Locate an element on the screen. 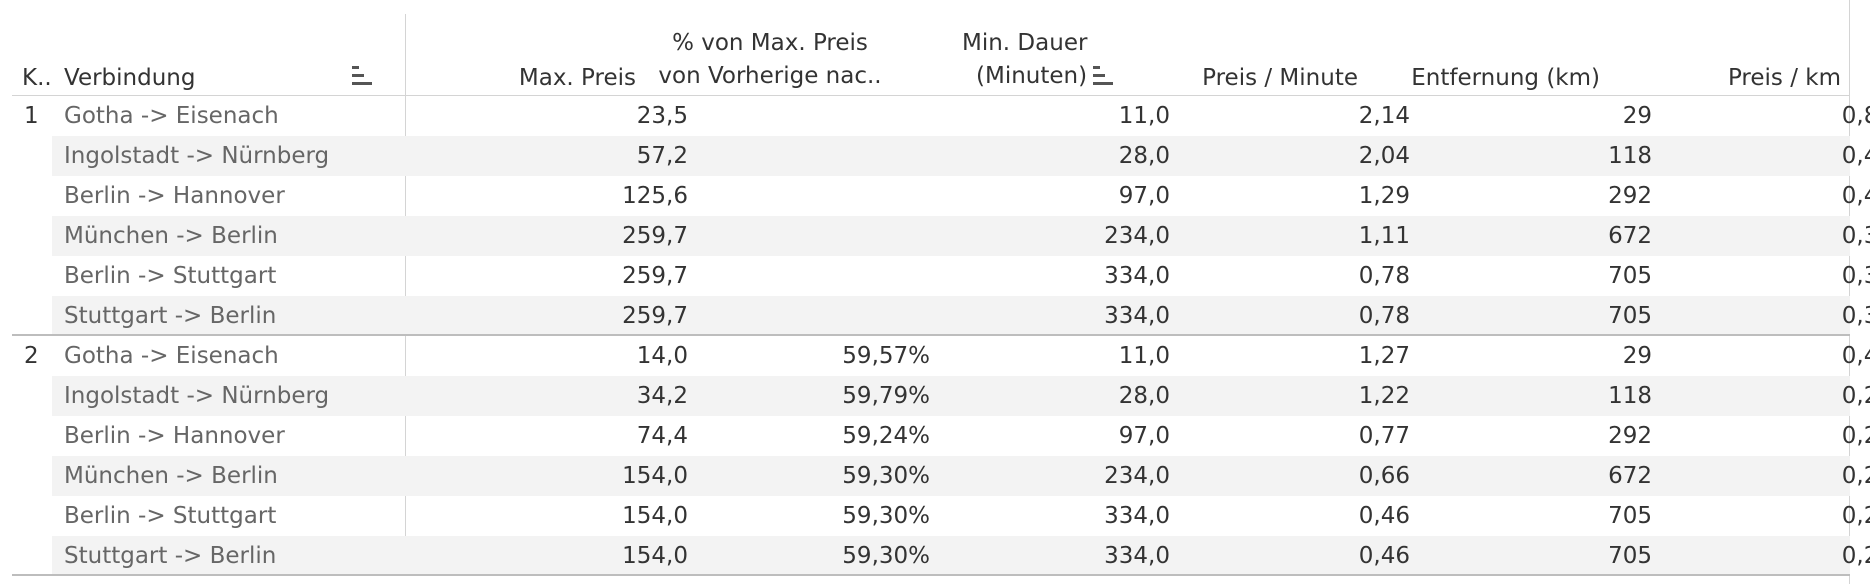 The image size is (1870, 584). group-label: 2 is located at coordinates (31, 356).